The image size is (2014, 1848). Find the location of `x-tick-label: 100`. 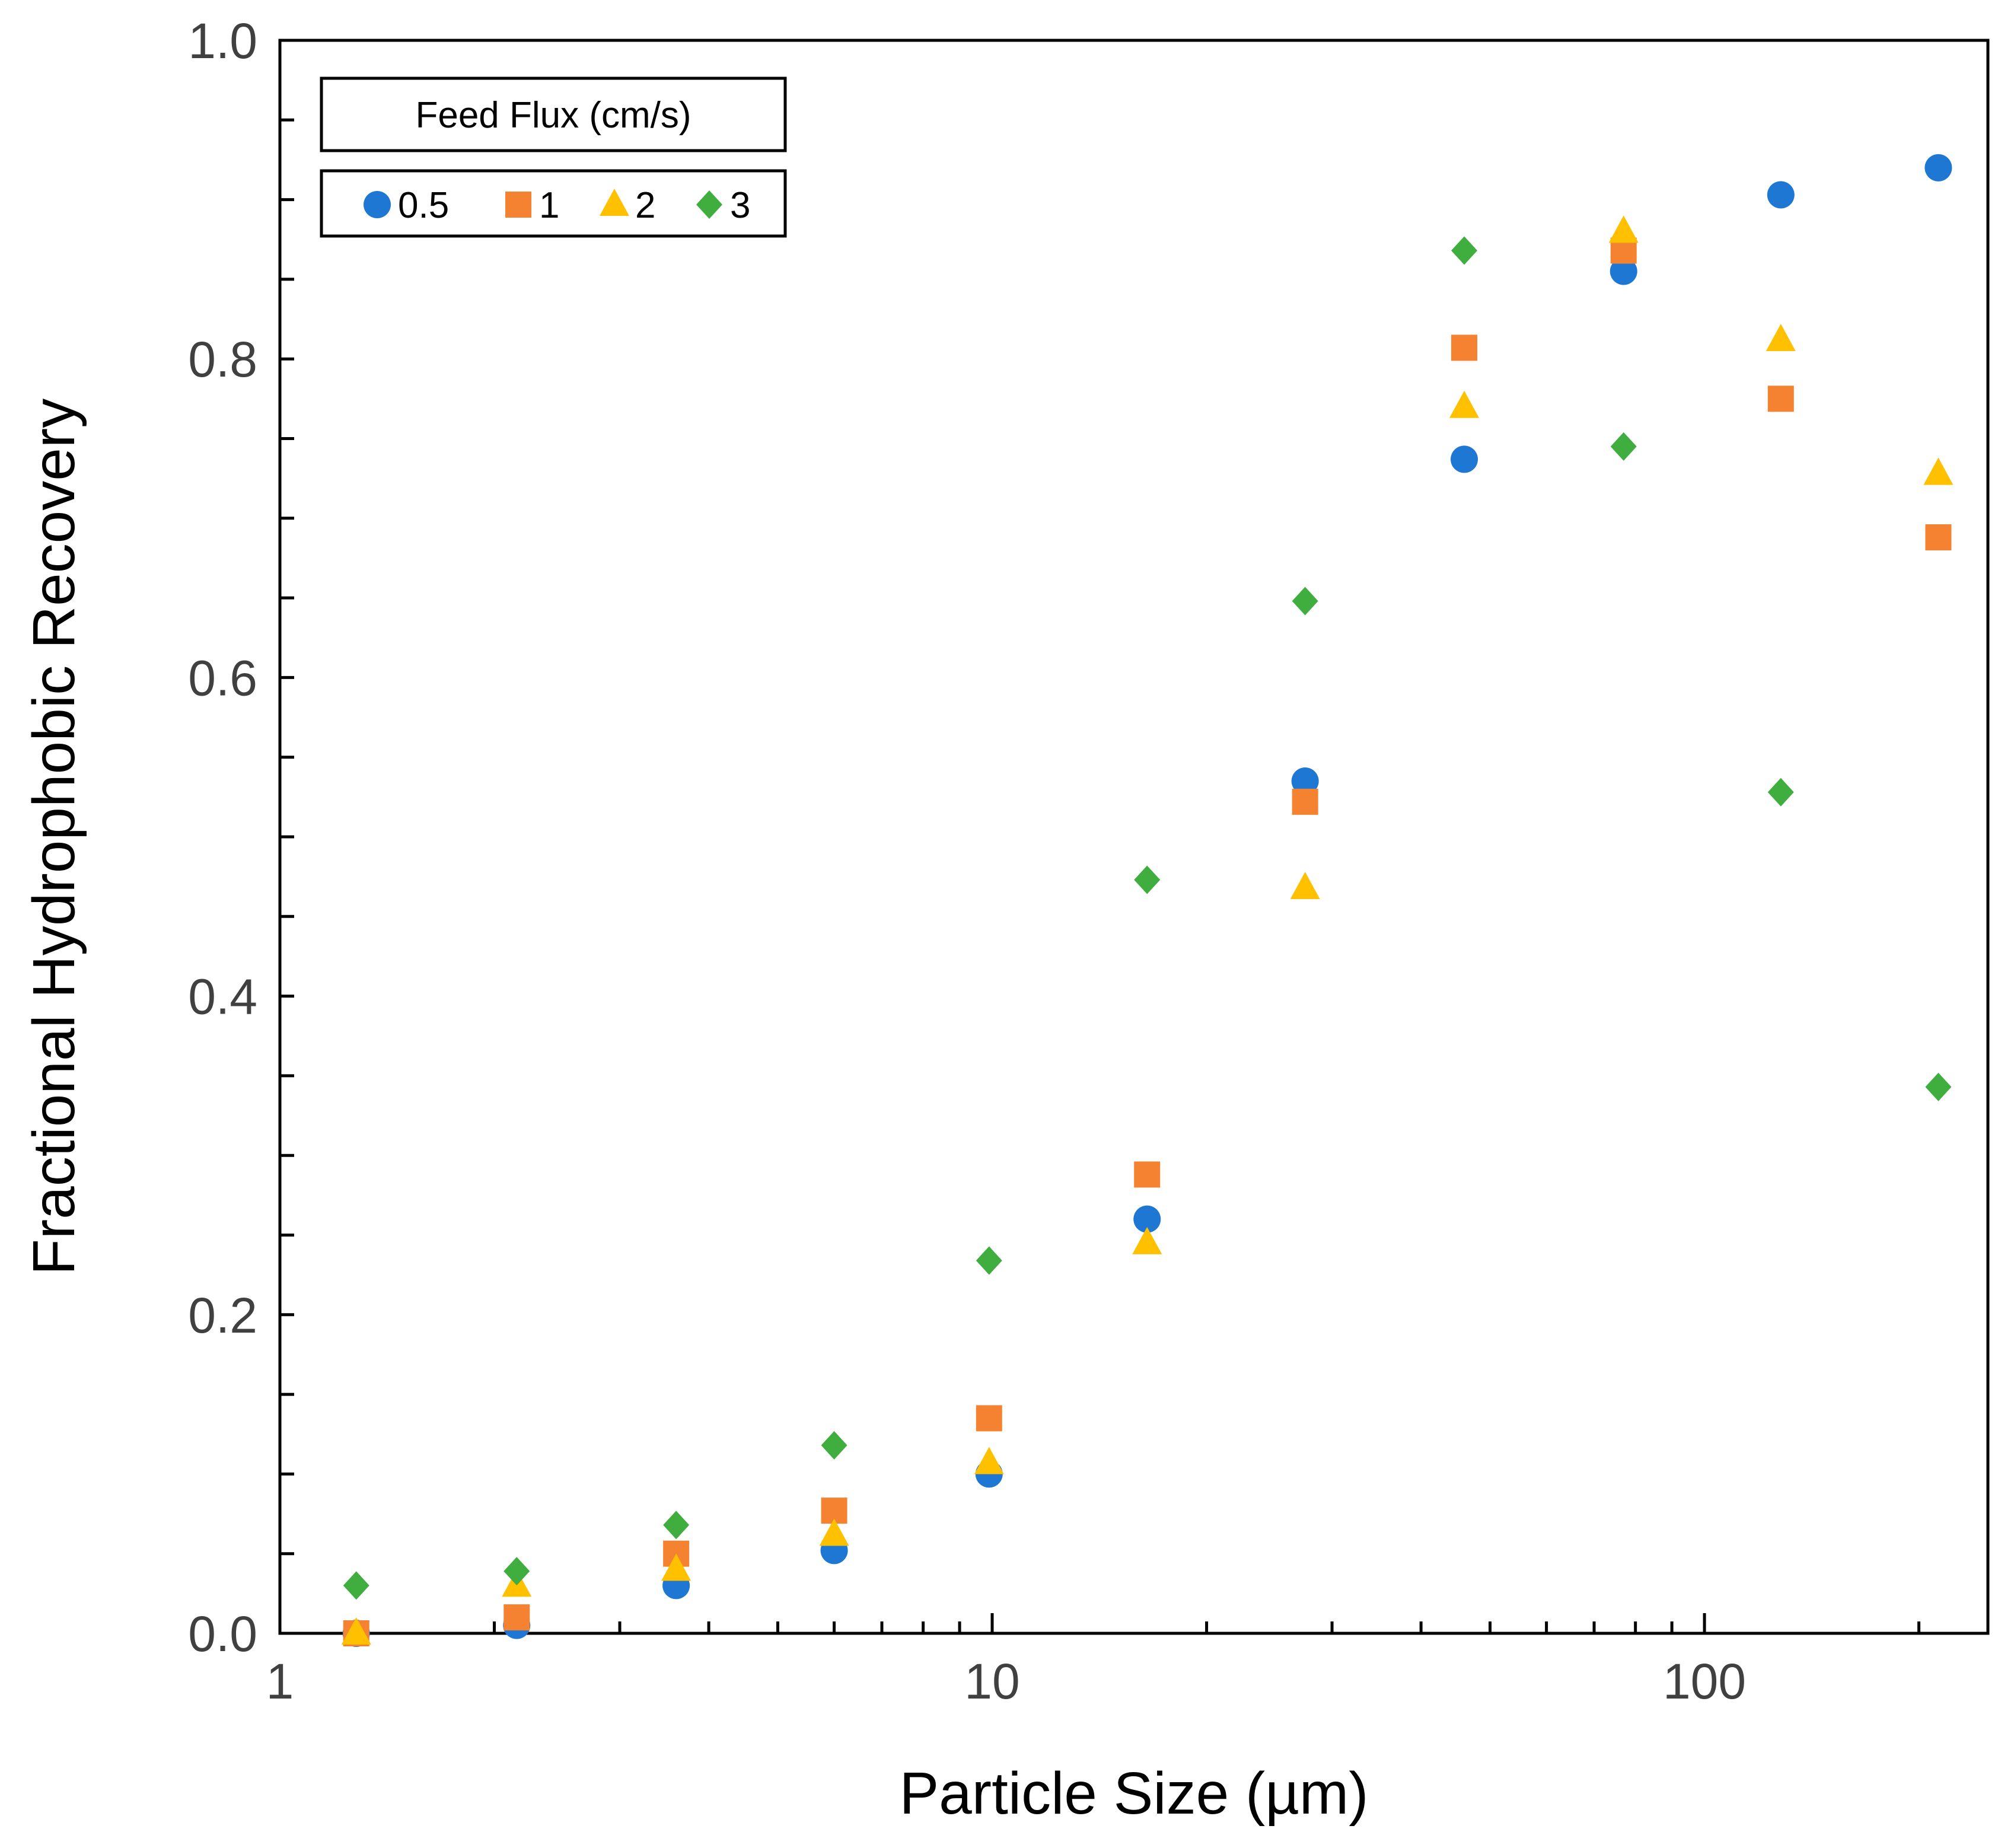

x-tick-label: 100 is located at coordinates (1704, 1681).